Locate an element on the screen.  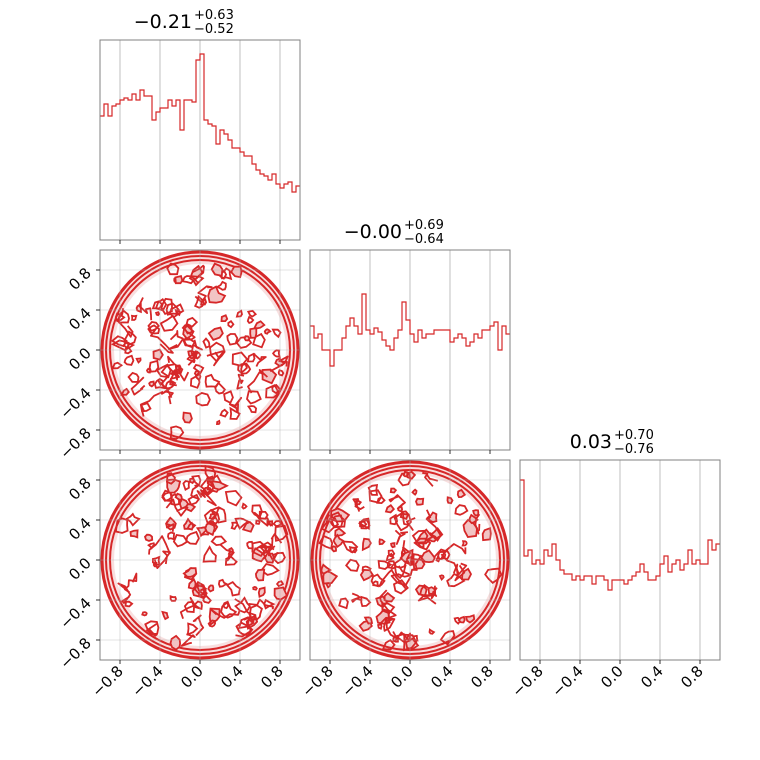
histogram-title-2: −0.00 +0.69−0.64 is located at coordinates (394, 232).